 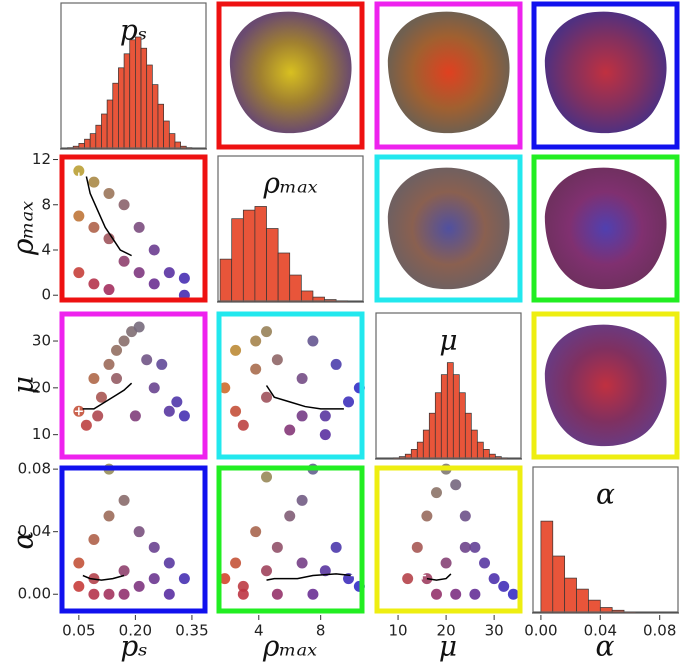 I want to click on x-tick-label: 0.05, so click(x=78, y=631).